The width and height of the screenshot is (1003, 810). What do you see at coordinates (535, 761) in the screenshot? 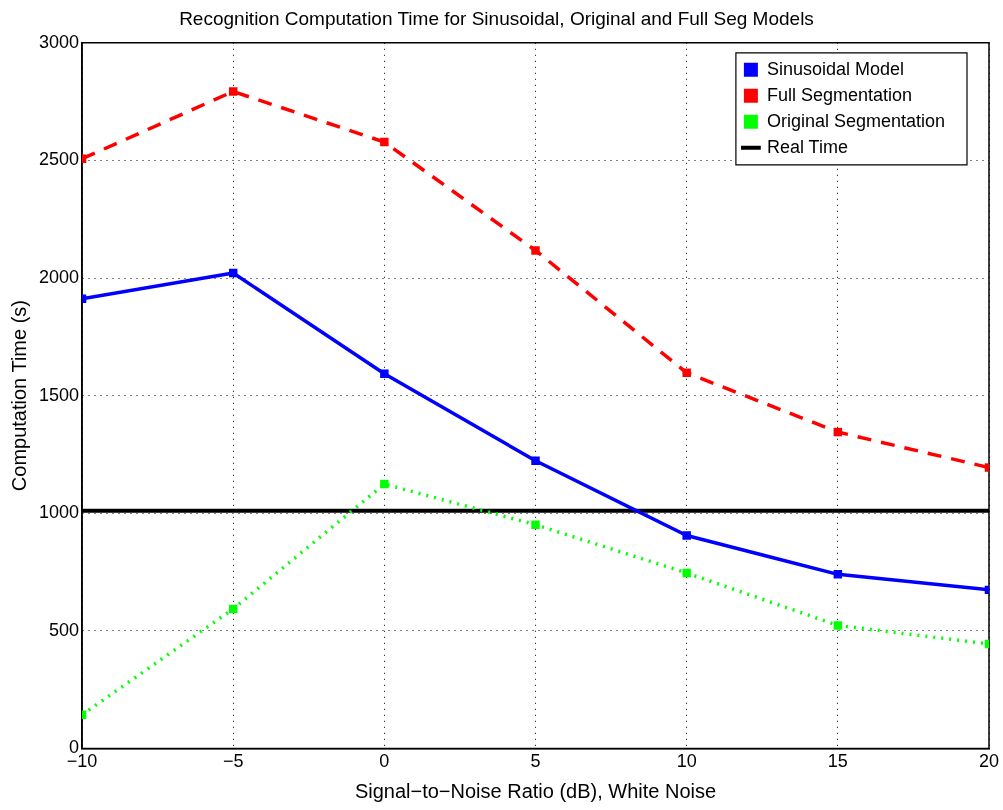
I see `x-tick-label: 5` at bounding box center [535, 761].